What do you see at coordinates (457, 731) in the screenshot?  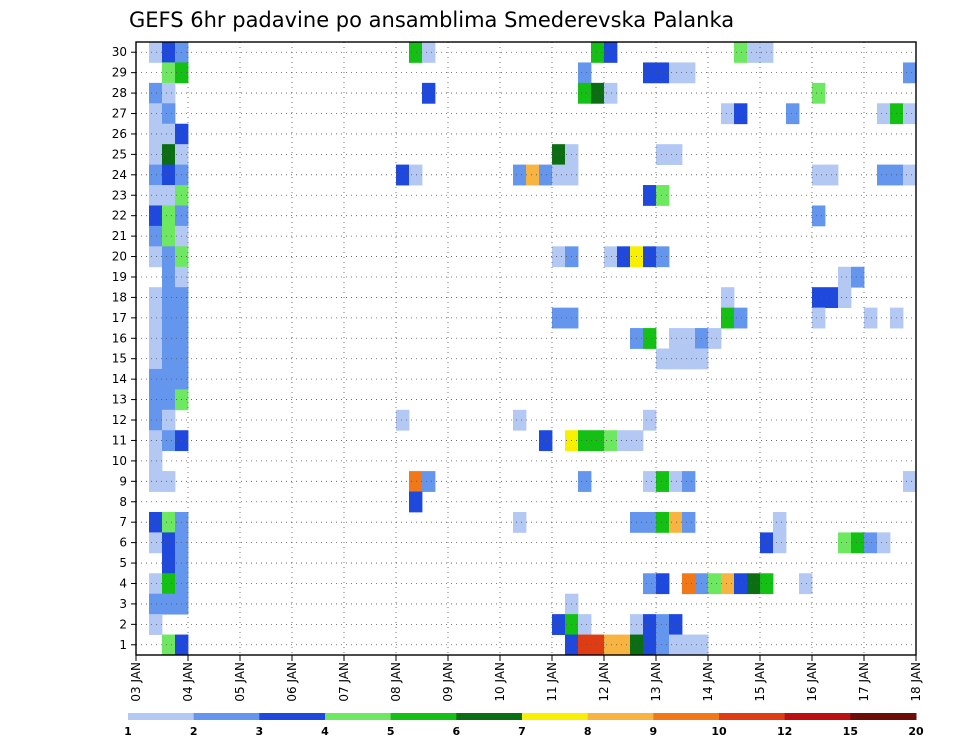 I see `colorbar-label: 6` at bounding box center [457, 731].